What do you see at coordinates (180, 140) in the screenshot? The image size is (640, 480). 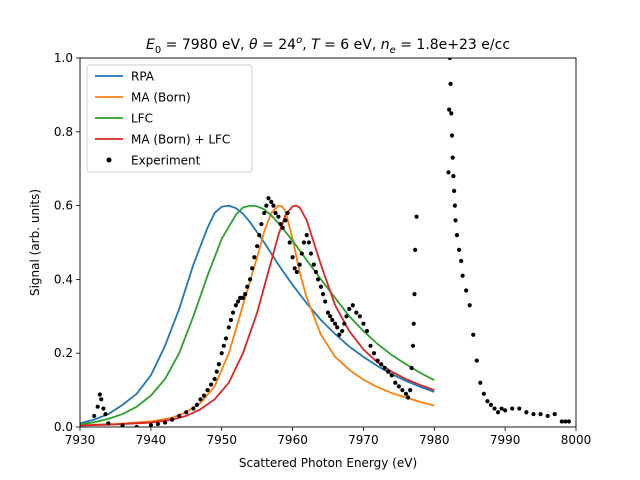 I see `legend-label-ma-born-lfc: MA (Born) + LFC` at bounding box center [180, 140].